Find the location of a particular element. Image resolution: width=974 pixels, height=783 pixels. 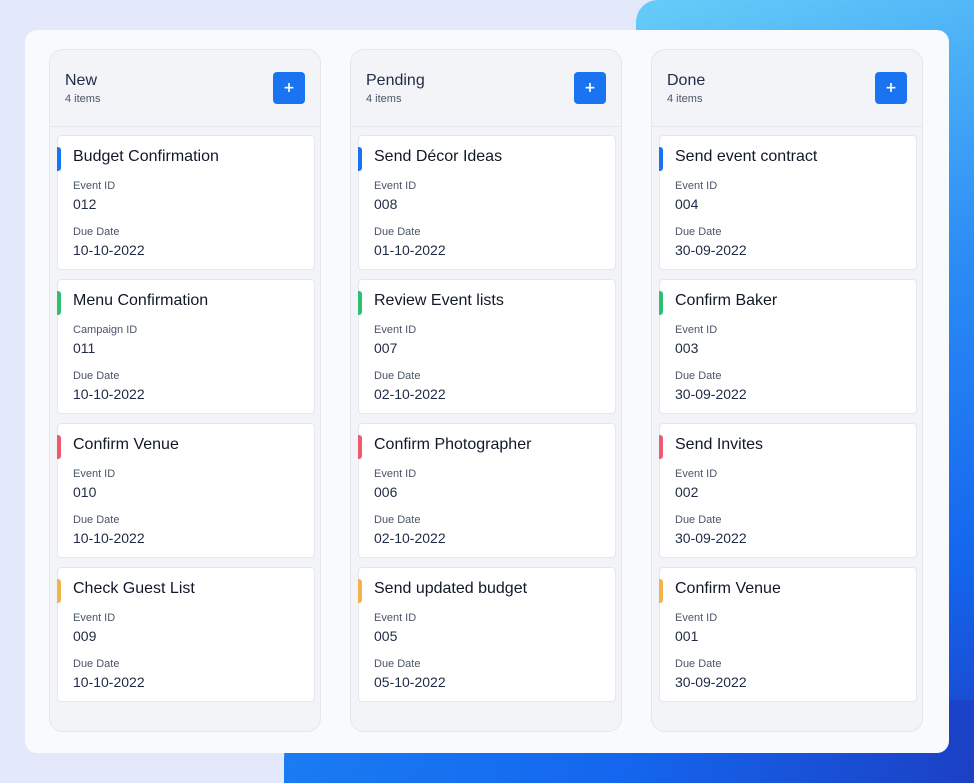

card-id-value: 005 is located at coordinates (386, 636).